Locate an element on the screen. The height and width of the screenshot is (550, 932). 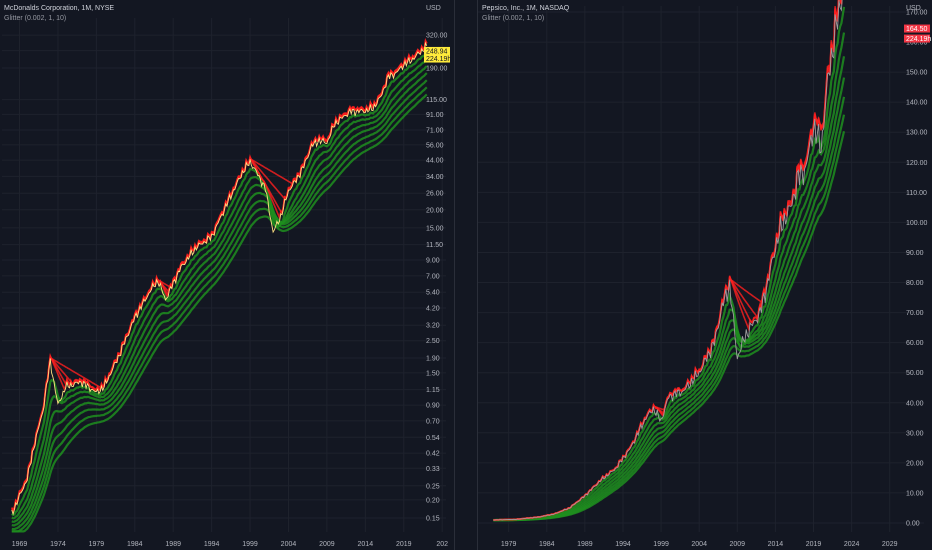
pane-divider is located at coordinates (466, 275).